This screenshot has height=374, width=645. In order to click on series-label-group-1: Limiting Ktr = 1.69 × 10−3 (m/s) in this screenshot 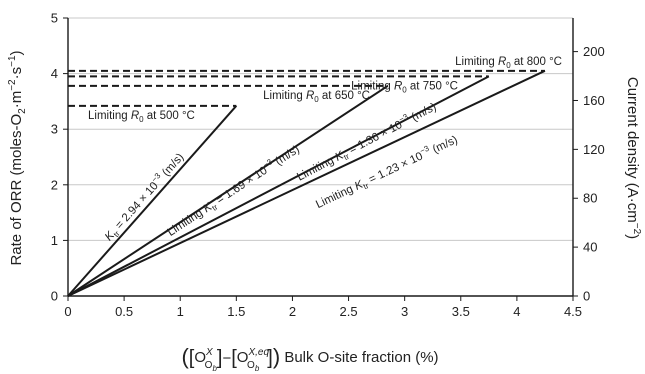, I will do `click(233, 191)`.